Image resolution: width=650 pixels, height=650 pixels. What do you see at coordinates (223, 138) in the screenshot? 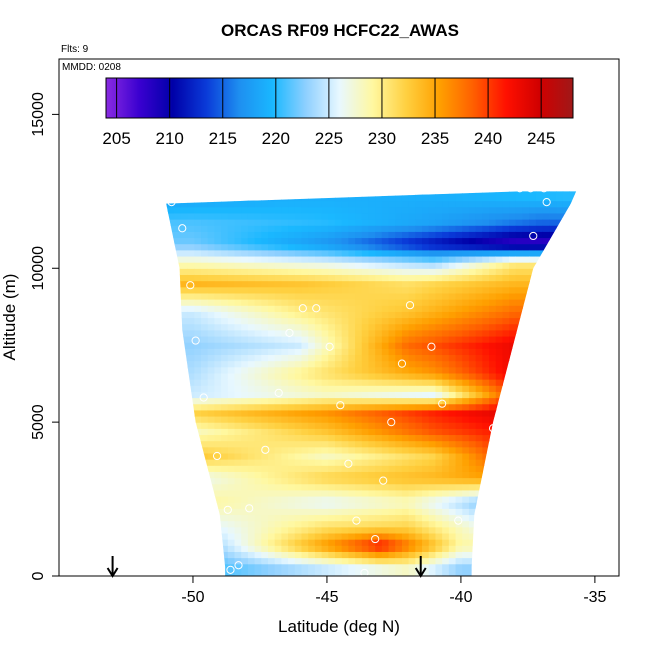
I see `colorbar-tick-label: 215` at bounding box center [223, 138].